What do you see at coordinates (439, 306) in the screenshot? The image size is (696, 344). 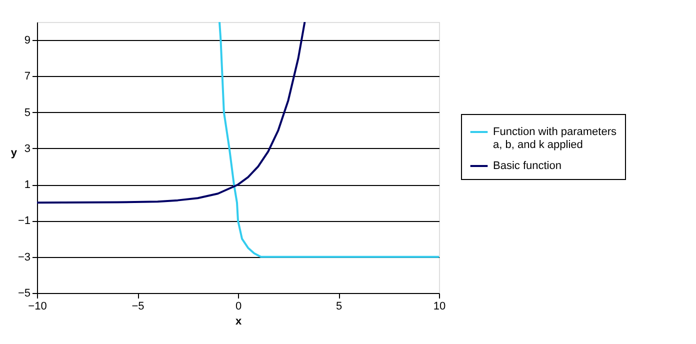 I see `x-tick-label: 10` at bounding box center [439, 306].